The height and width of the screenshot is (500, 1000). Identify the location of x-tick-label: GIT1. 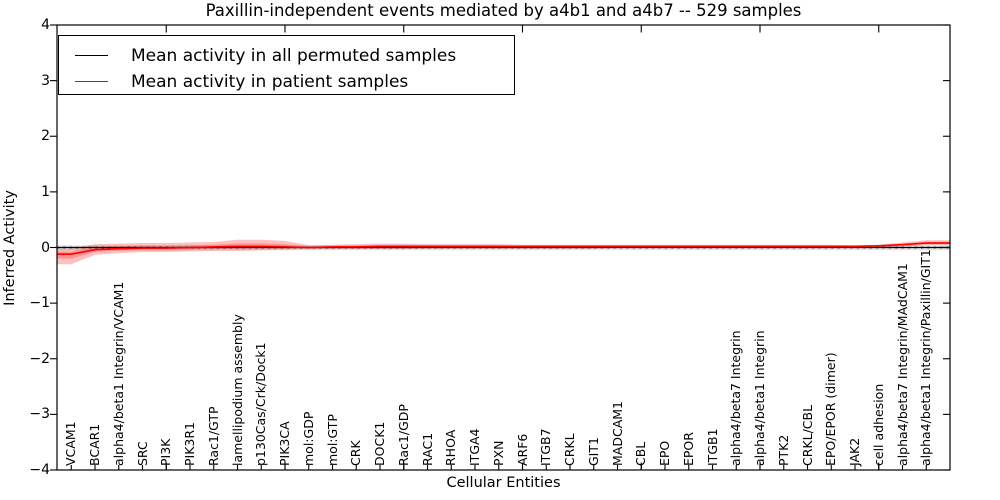
(593, 451).